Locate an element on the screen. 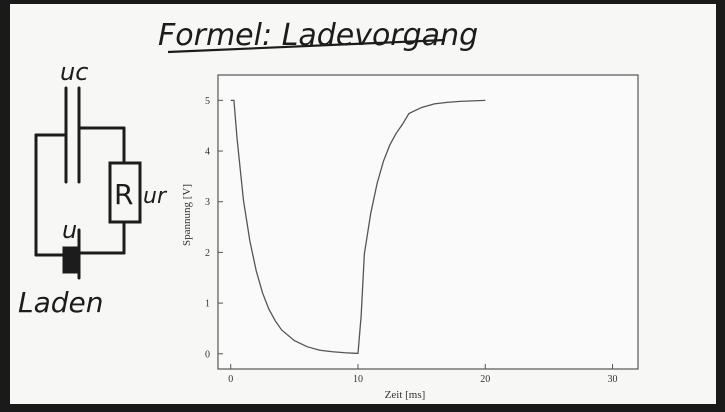 The image size is (725, 412). x-axis-ticks: 0 10 20 30 is located at coordinates (423, 374).